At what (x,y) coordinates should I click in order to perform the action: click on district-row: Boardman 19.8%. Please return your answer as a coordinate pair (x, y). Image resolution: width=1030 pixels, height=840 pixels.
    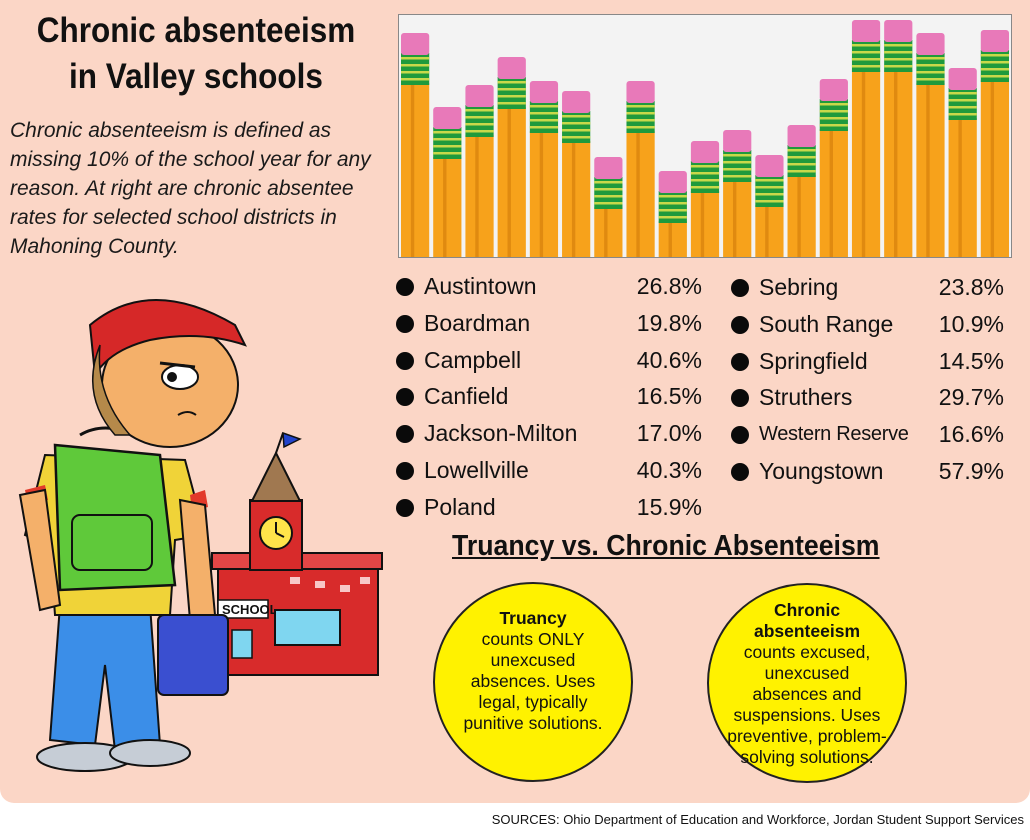
    Looking at the image, I should click on (549, 323).